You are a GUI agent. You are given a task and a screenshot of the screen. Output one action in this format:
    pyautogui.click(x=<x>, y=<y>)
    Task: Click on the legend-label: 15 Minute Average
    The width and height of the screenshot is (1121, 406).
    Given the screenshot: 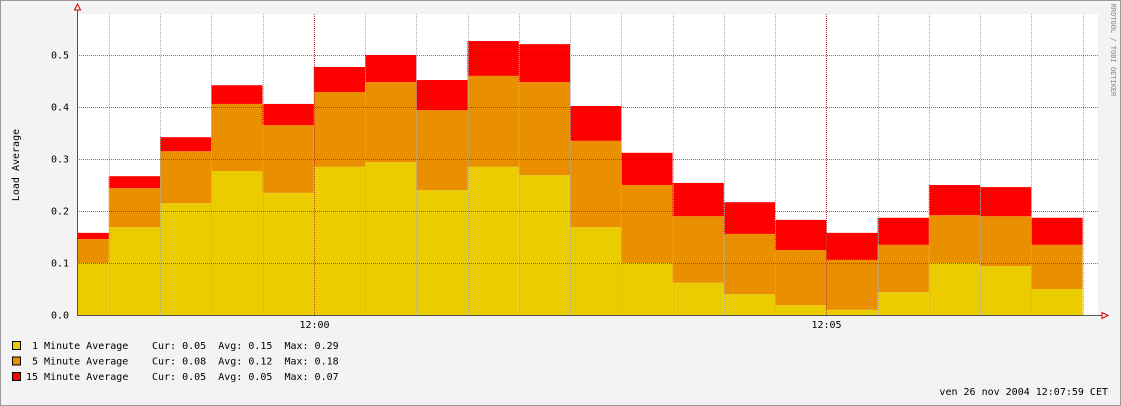 What is the action you would take?
    pyautogui.click(x=77, y=377)
    